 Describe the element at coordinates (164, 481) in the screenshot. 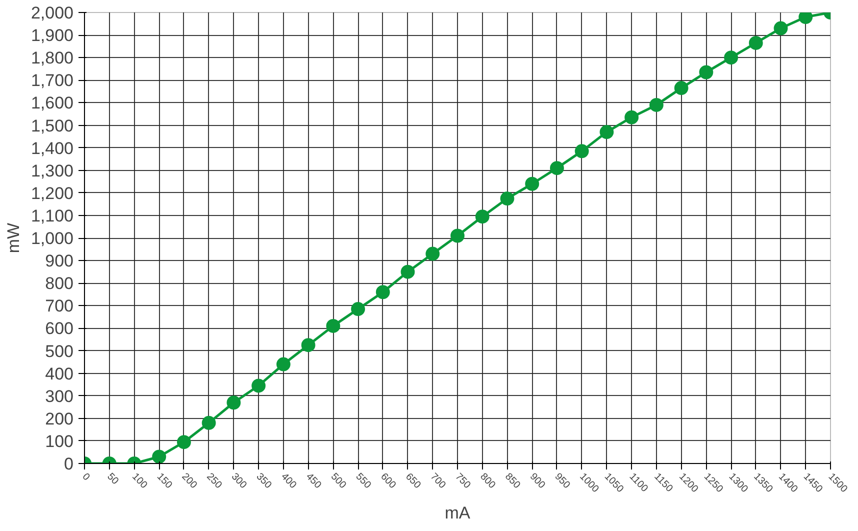

I see `x-tick-label: 150` at that location.